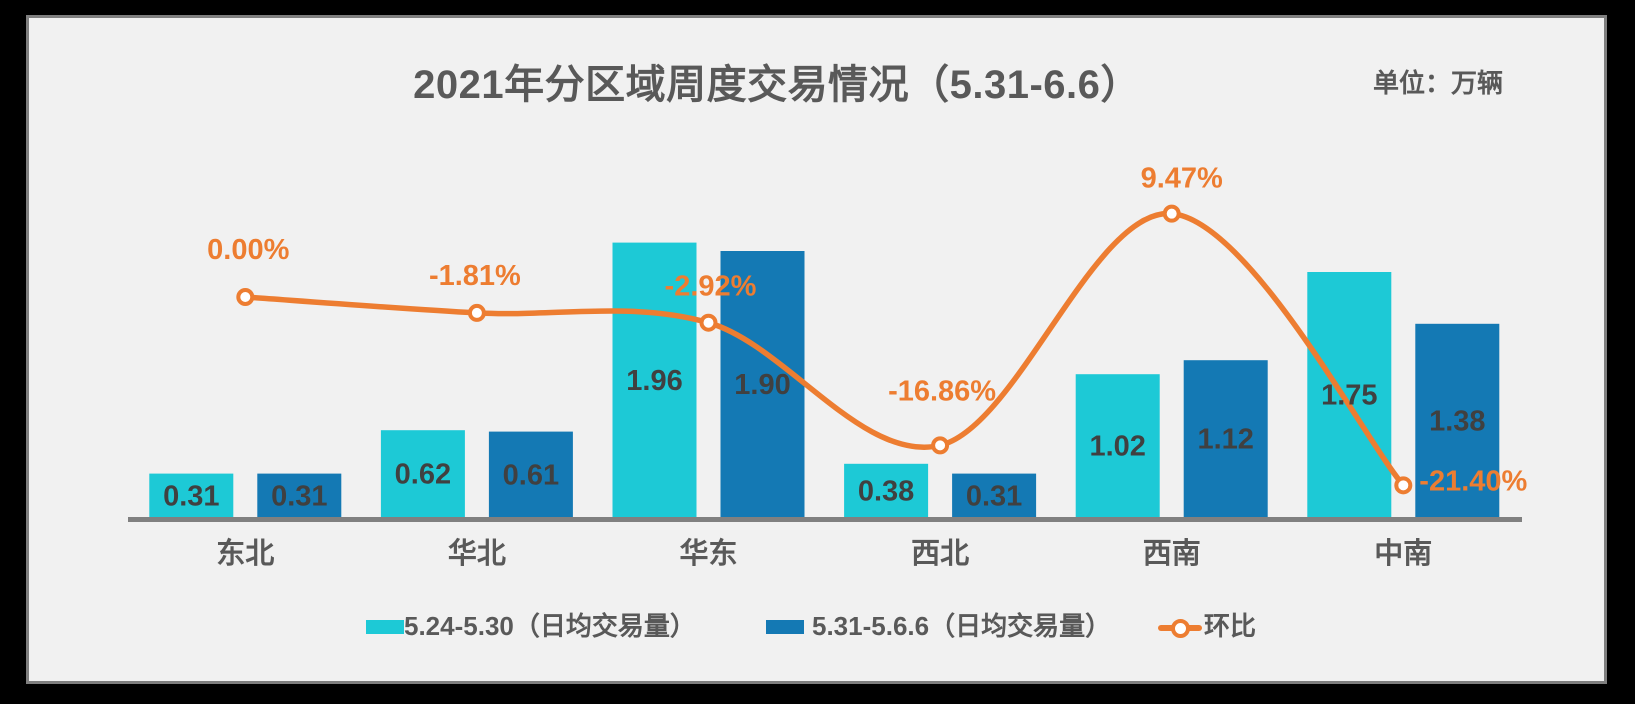  Describe the element at coordinates (385, 627) in the screenshot. I see `legend-swatch-week1` at that location.